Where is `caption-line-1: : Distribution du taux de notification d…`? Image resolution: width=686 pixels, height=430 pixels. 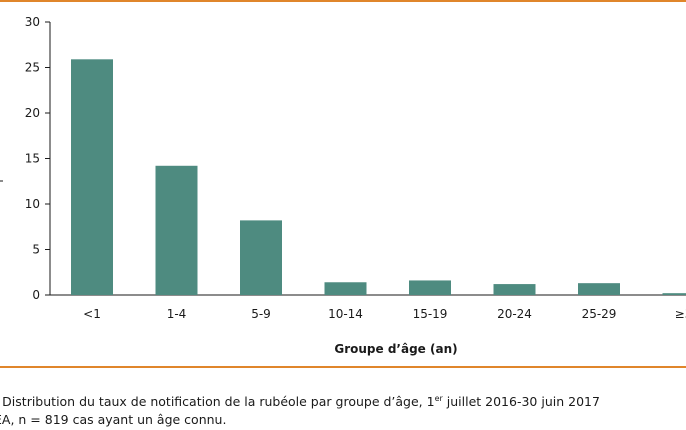
caption-line-1: : Distribution du taux de notification d… is located at coordinates (343, 402).